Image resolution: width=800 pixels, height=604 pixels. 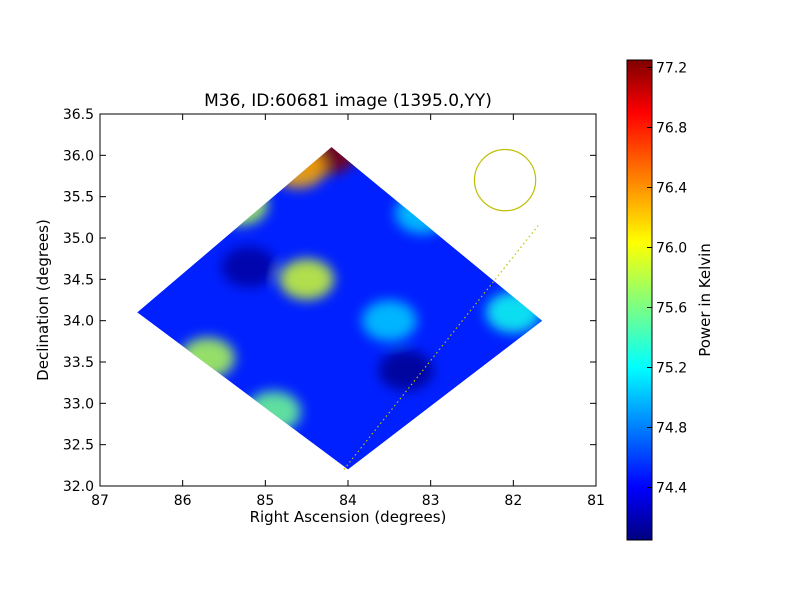 What do you see at coordinates (431, 501) in the screenshot?
I see `x-tick-label: 83` at bounding box center [431, 501].